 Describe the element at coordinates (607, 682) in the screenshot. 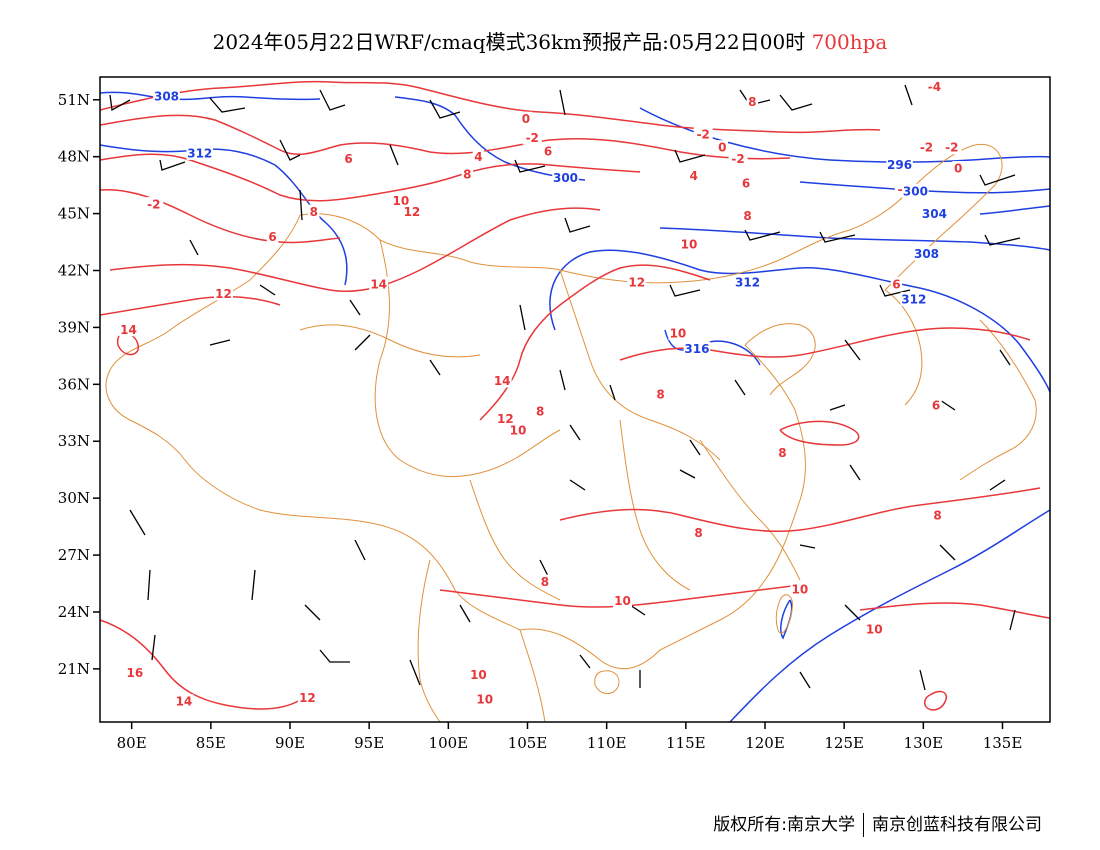

I see `hainan-outline` at that location.